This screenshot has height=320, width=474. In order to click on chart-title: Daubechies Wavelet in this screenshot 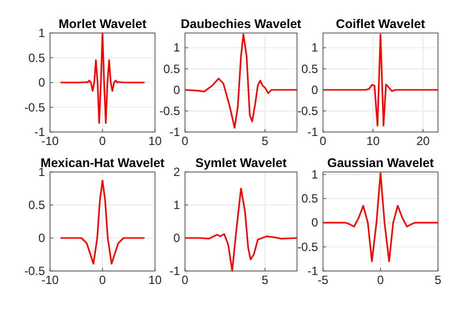, I will do `click(241, 24)`.